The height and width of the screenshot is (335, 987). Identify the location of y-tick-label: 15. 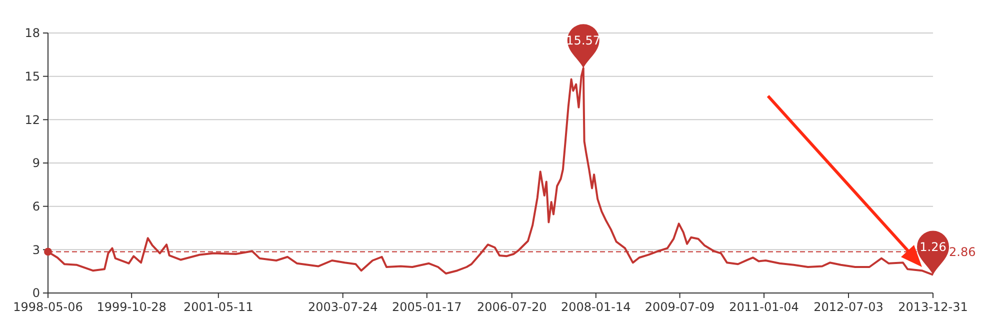
(32, 77).